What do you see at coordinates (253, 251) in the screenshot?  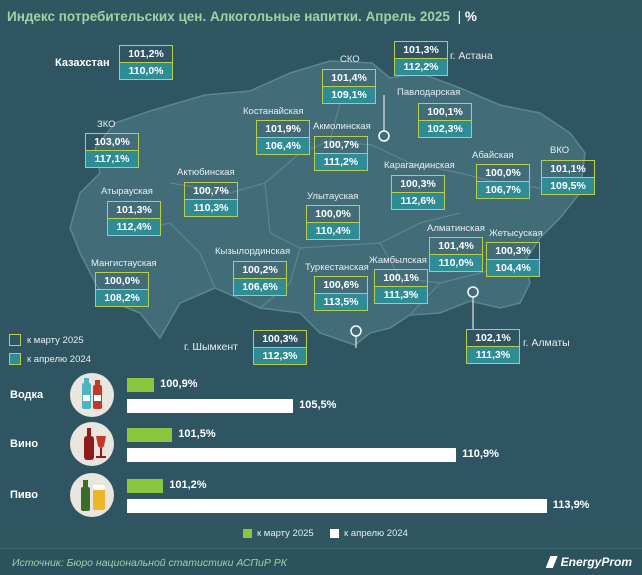 I see `region-label: Кызылординская` at bounding box center [253, 251].